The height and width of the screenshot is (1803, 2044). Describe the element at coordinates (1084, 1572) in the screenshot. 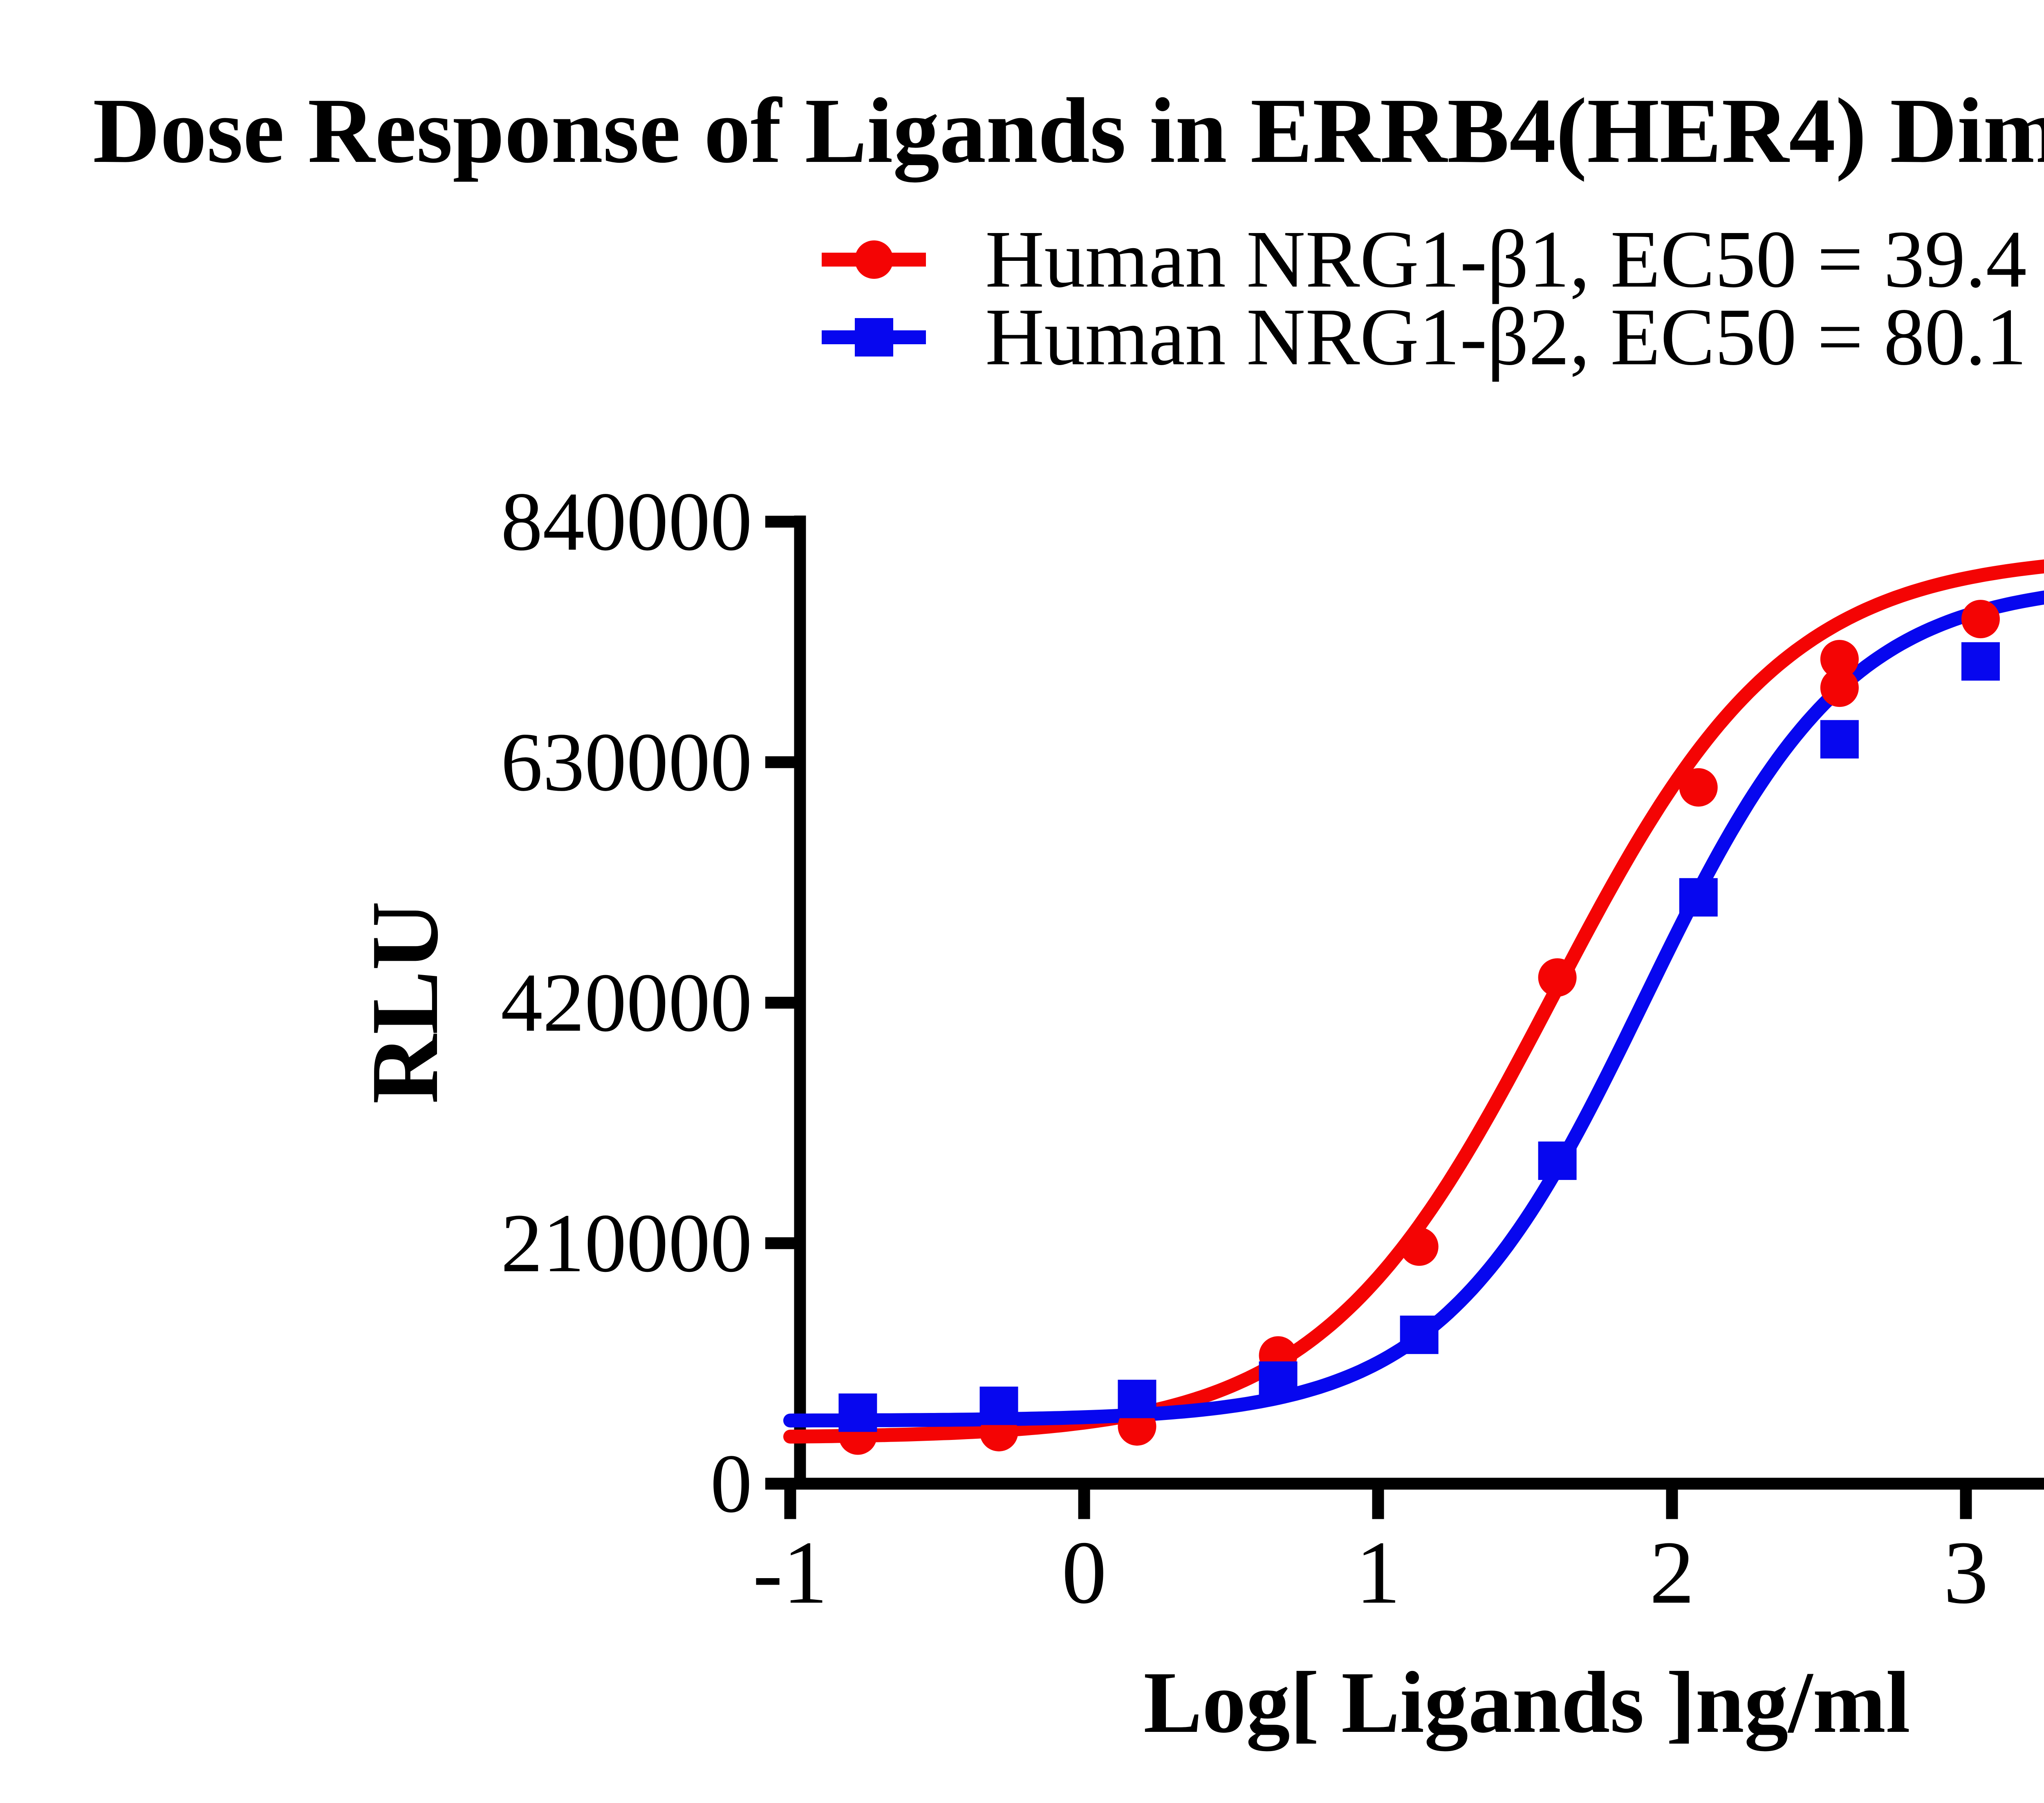

I see `x-tick-label: 0` at that location.